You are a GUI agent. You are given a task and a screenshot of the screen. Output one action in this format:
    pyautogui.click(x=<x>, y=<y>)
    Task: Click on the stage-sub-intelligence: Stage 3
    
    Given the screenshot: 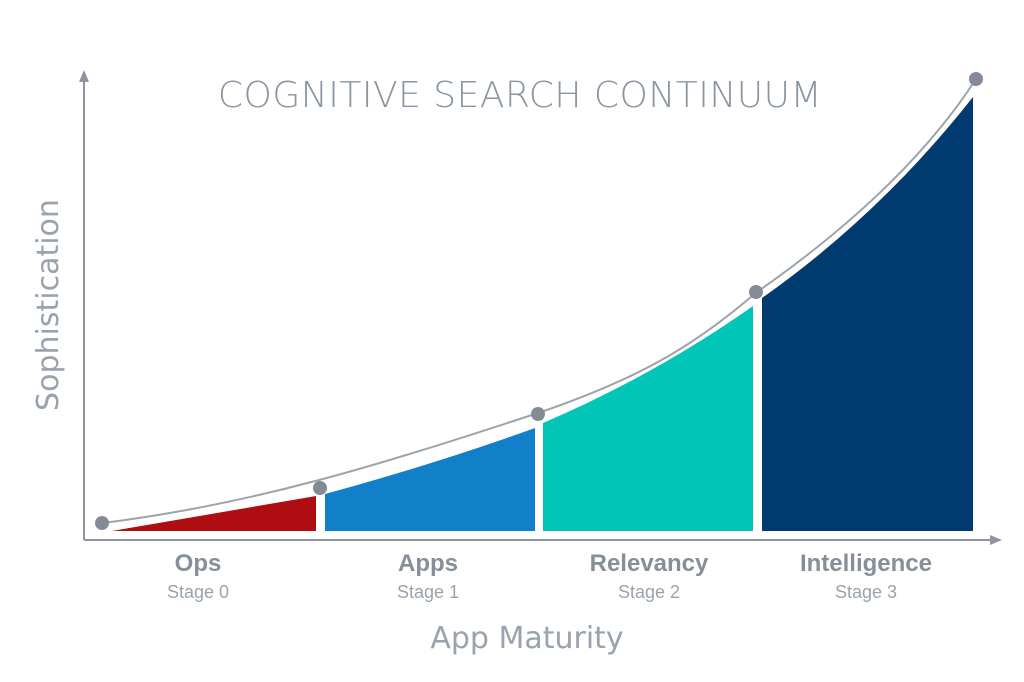 What is the action you would take?
    pyautogui.click(x=866, y=592)
    